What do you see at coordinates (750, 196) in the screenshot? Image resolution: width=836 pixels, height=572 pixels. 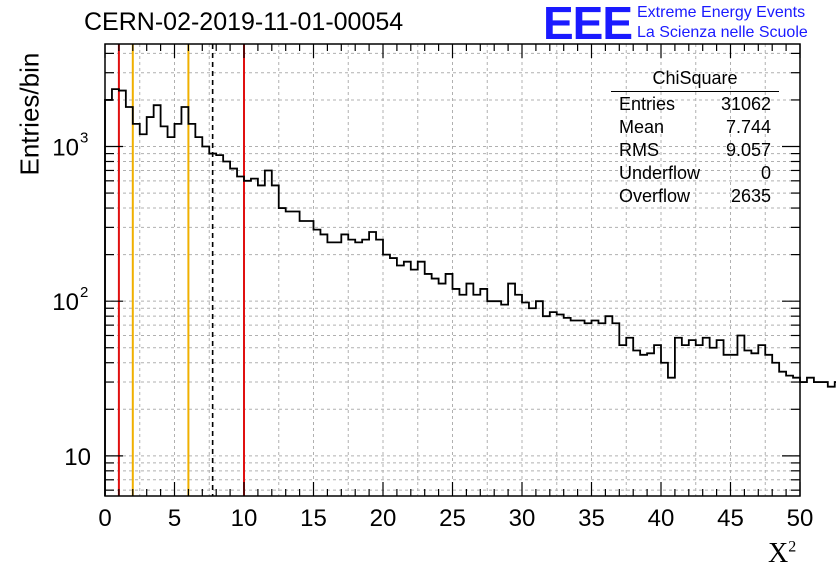 I see `stats-value: 2635` at bounding box center [750, 196].